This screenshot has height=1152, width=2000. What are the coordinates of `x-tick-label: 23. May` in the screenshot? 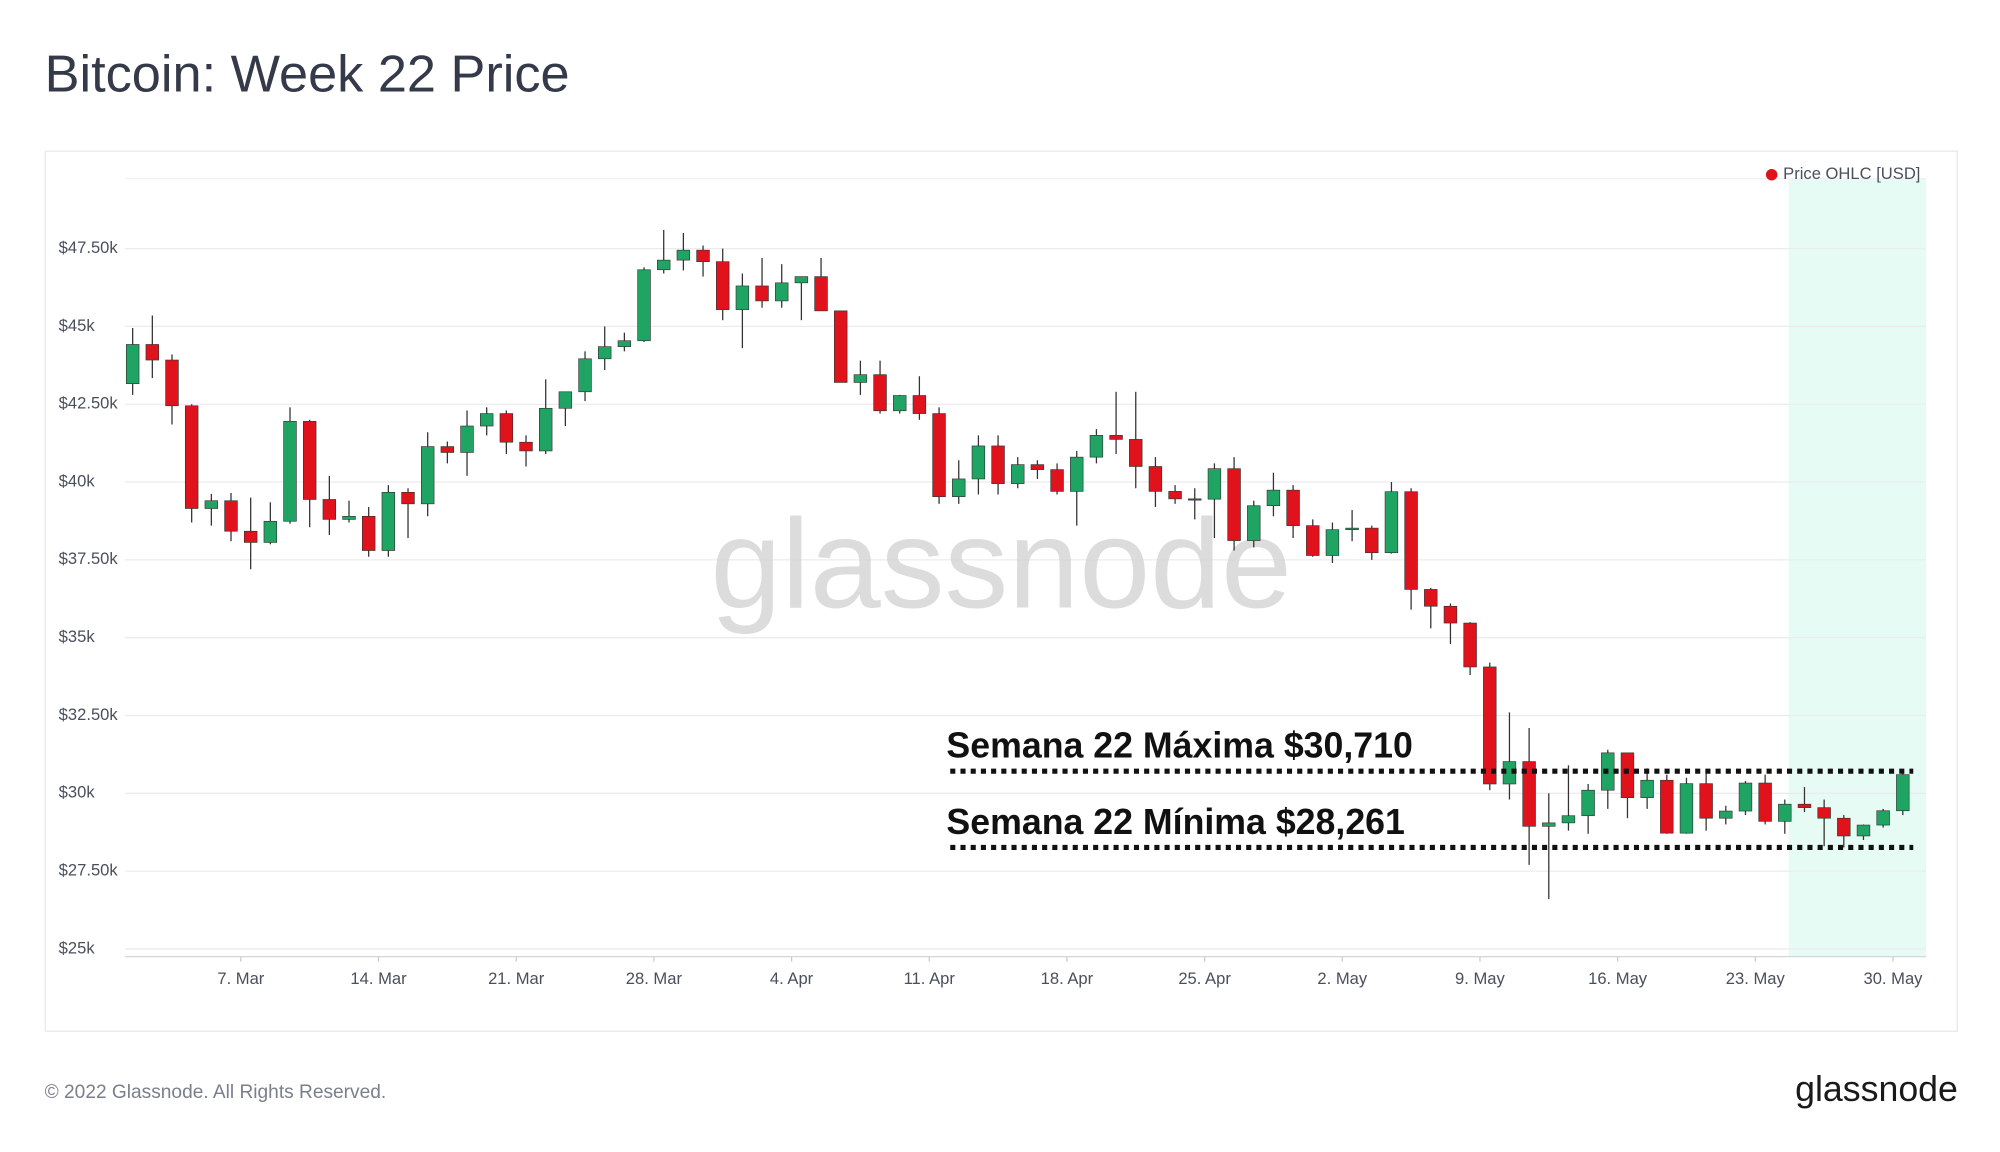 It's located at (1756, 978).